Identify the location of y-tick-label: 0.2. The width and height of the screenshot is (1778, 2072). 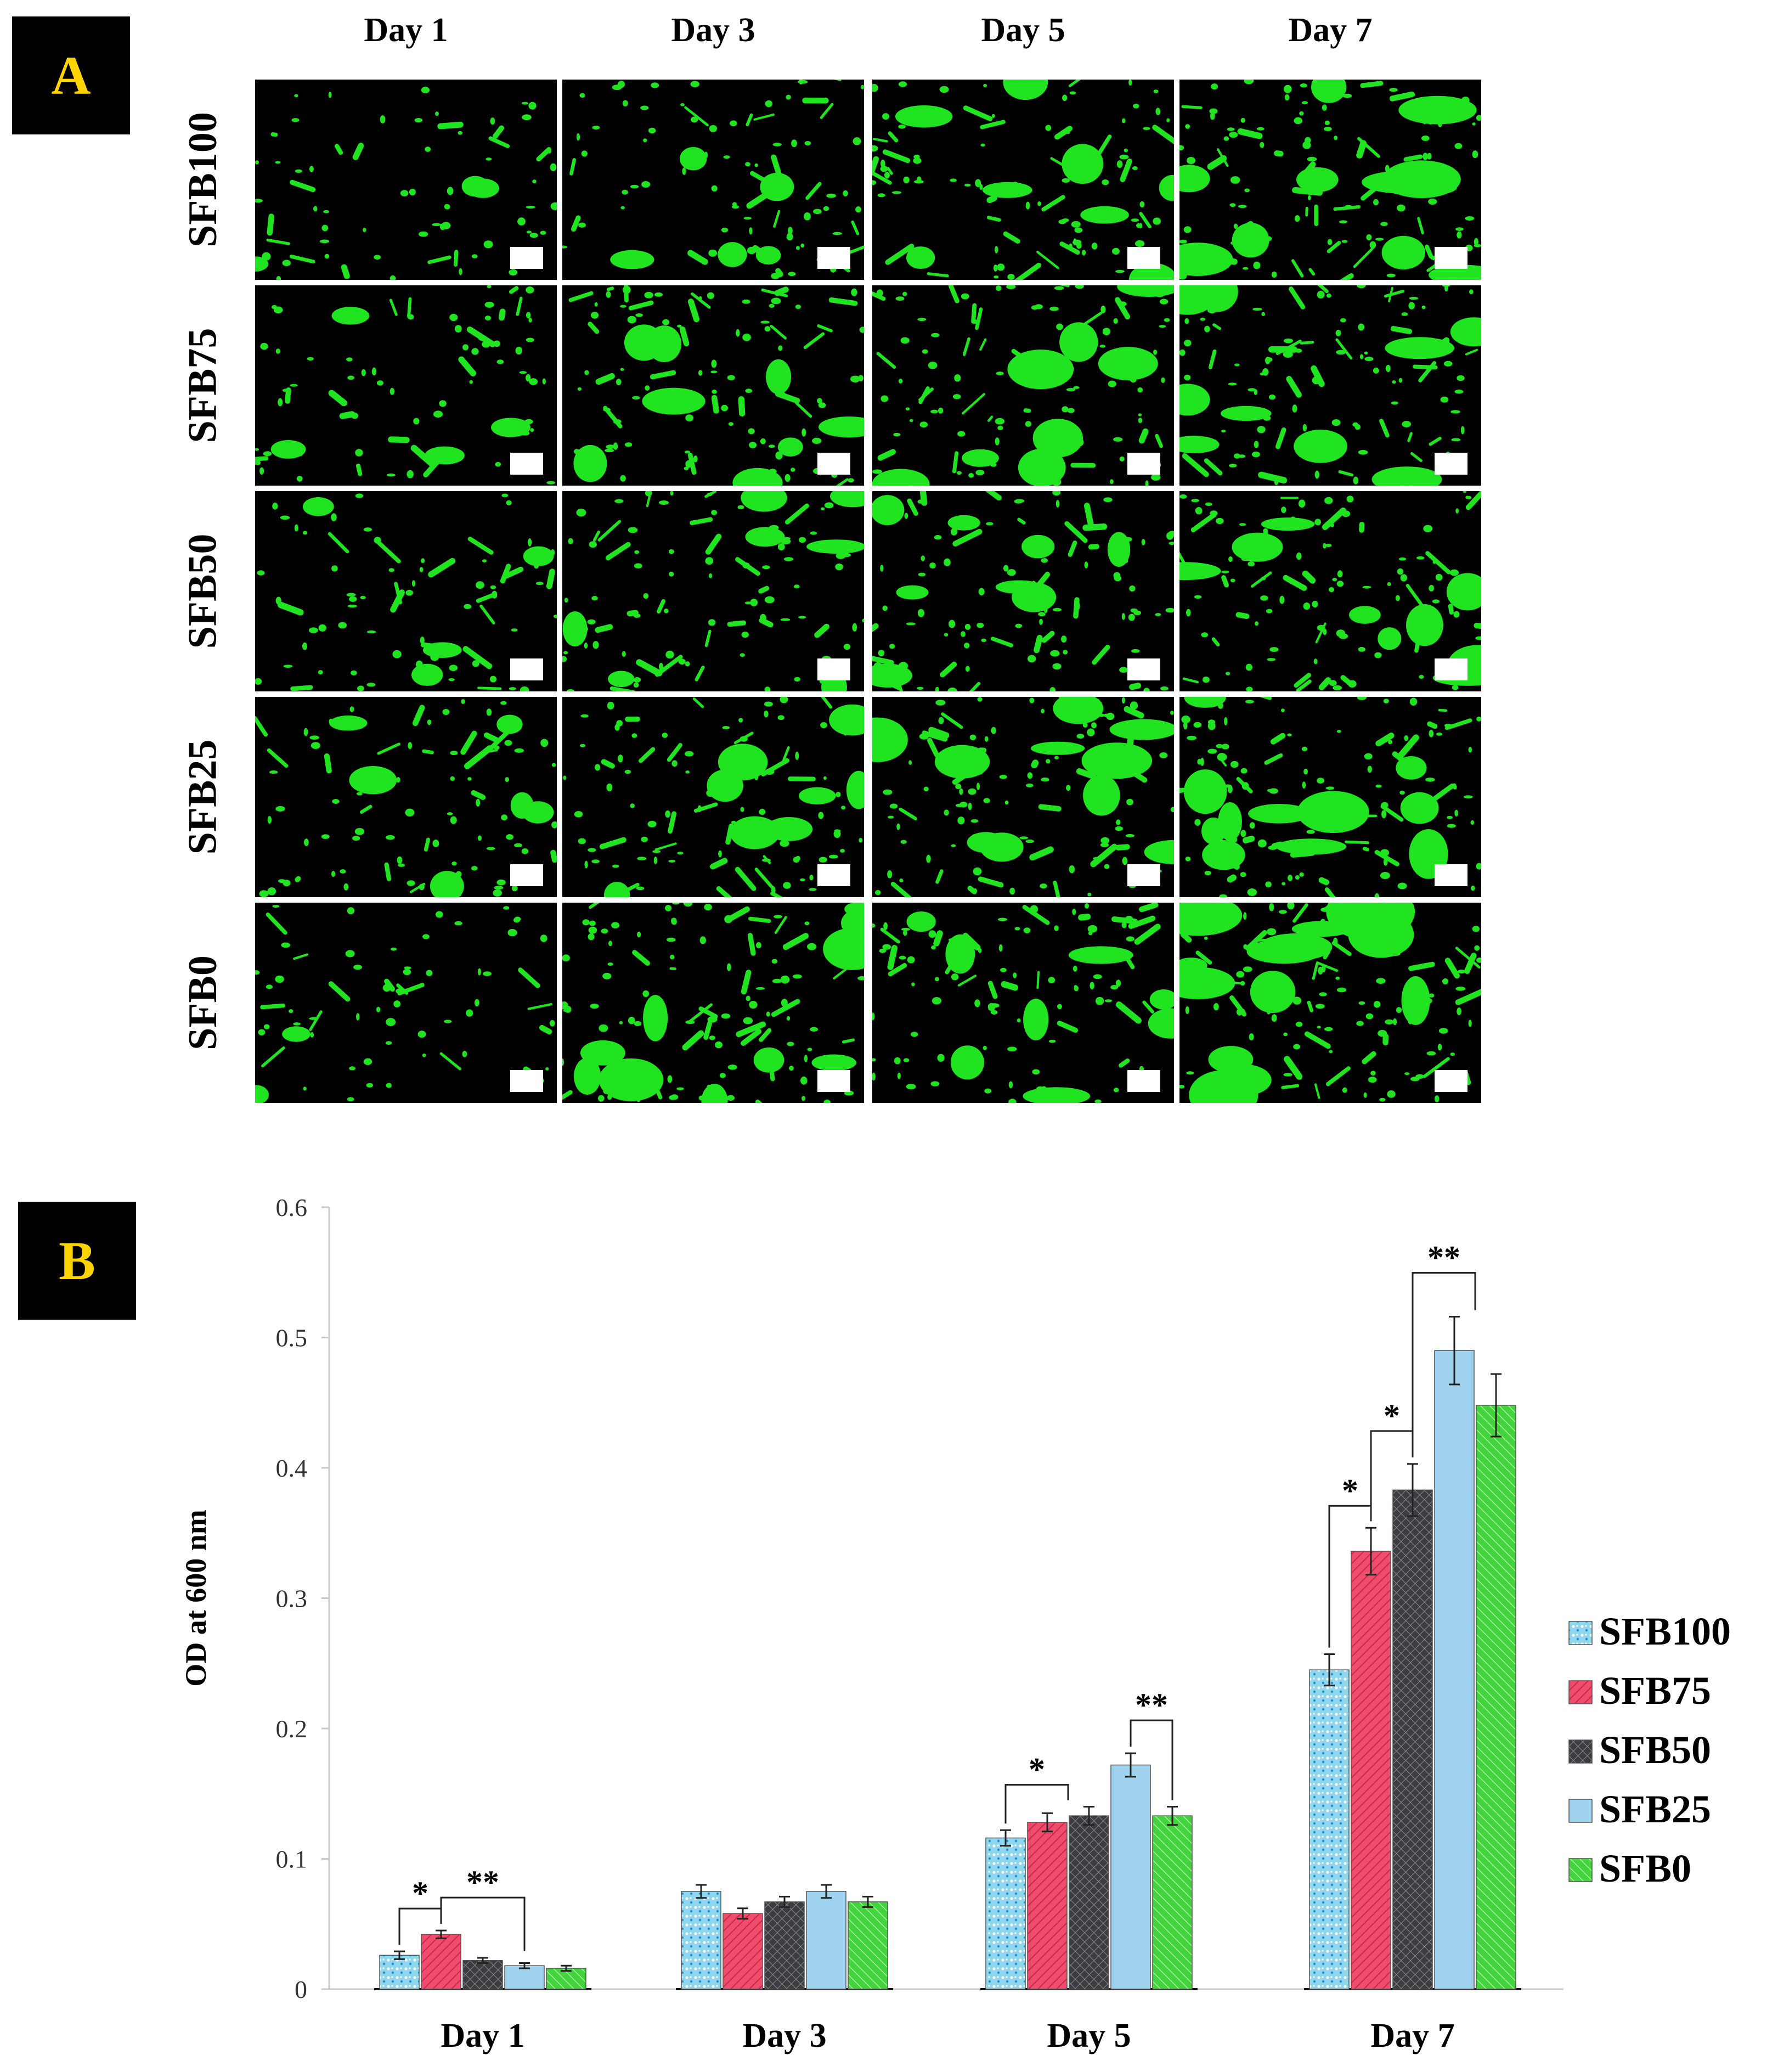
(292, 1729).